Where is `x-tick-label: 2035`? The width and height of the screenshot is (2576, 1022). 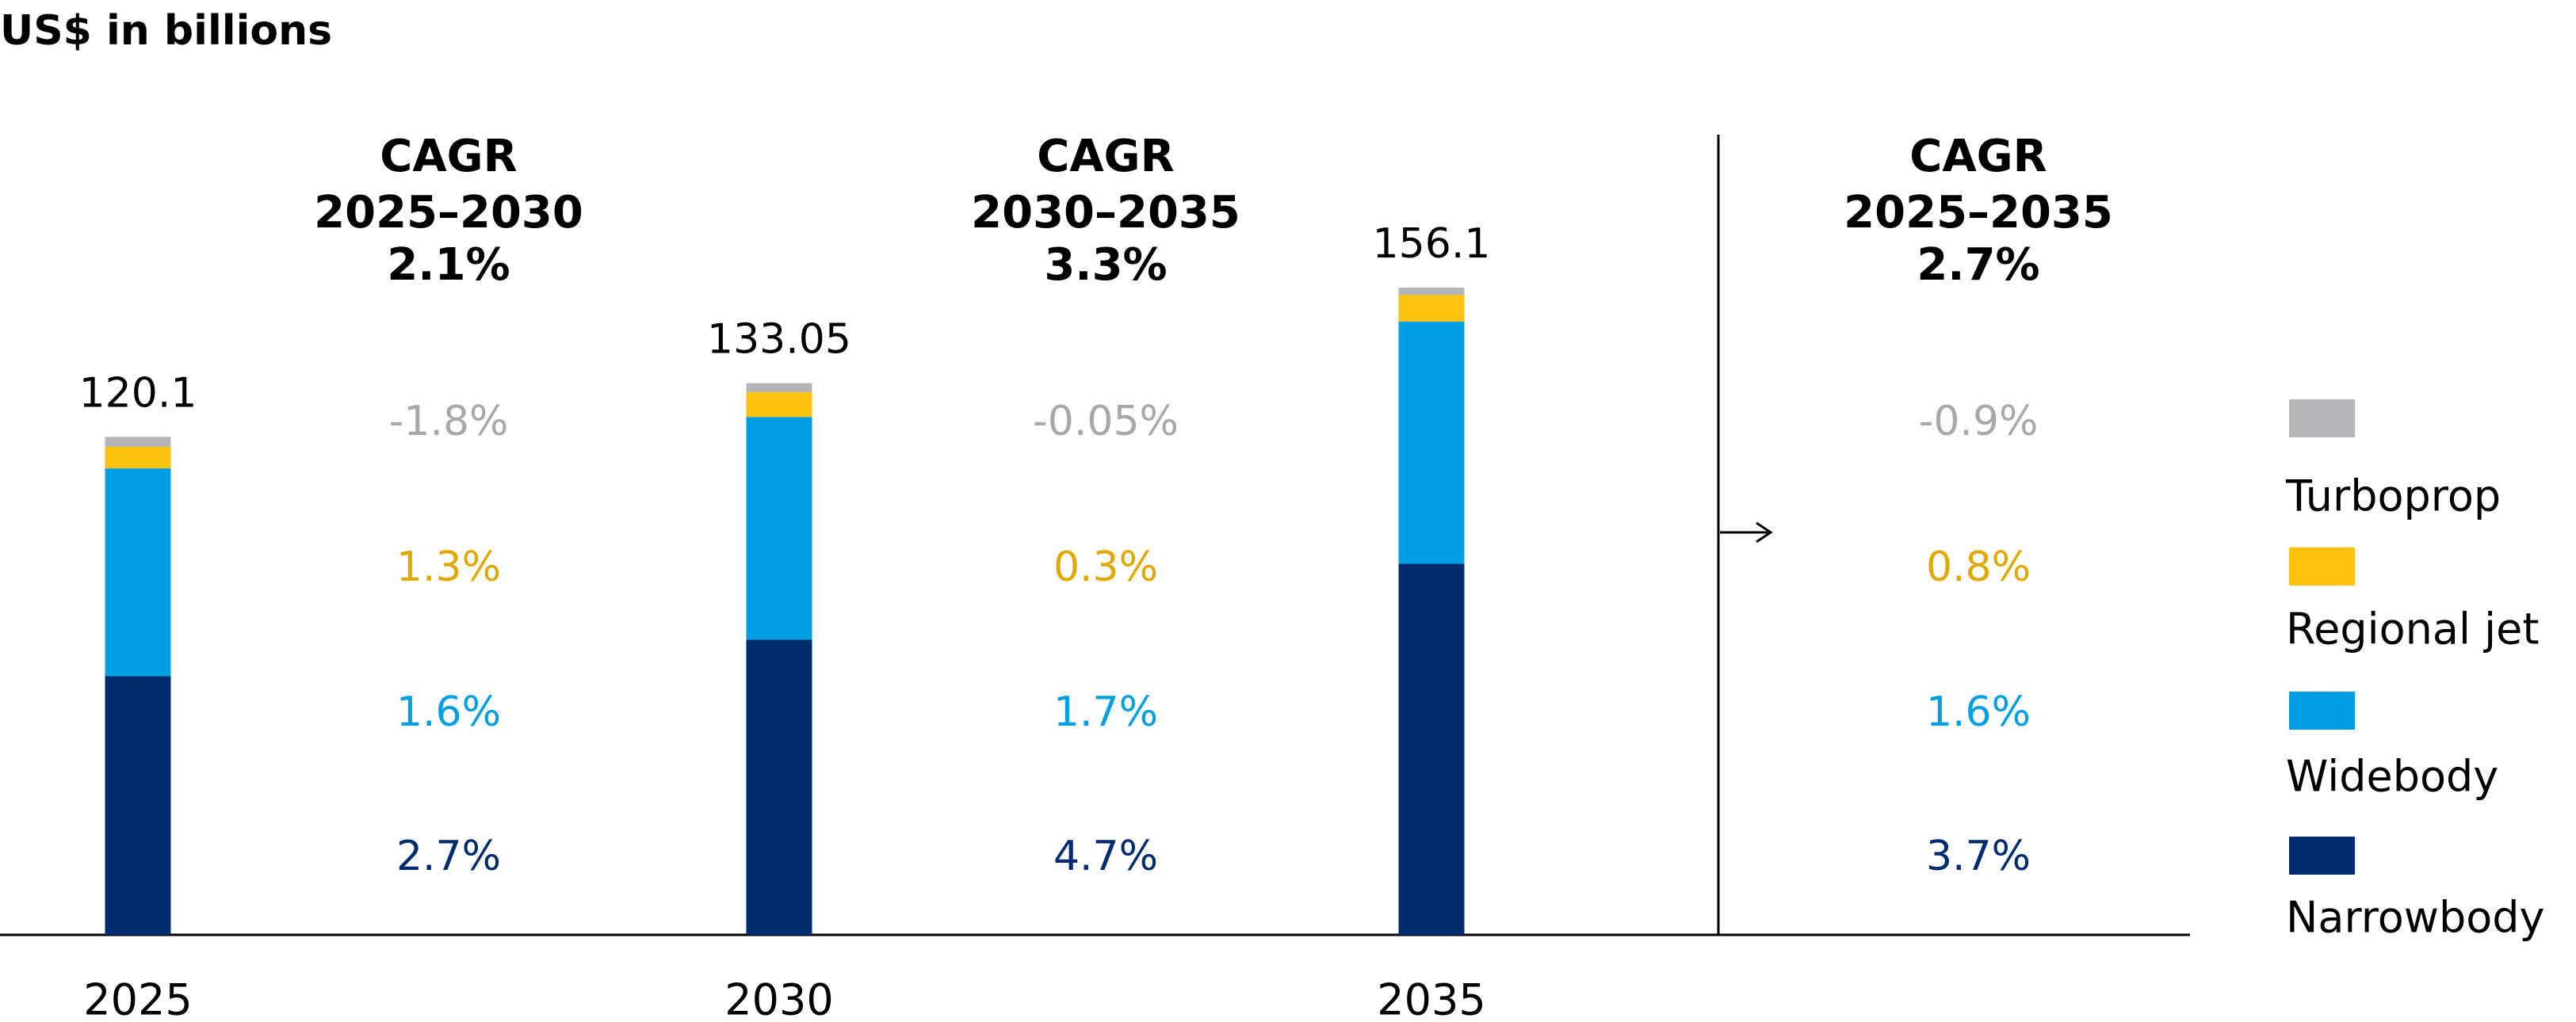
x-tick-label: 2035 is located at coordinates (1431, 999).